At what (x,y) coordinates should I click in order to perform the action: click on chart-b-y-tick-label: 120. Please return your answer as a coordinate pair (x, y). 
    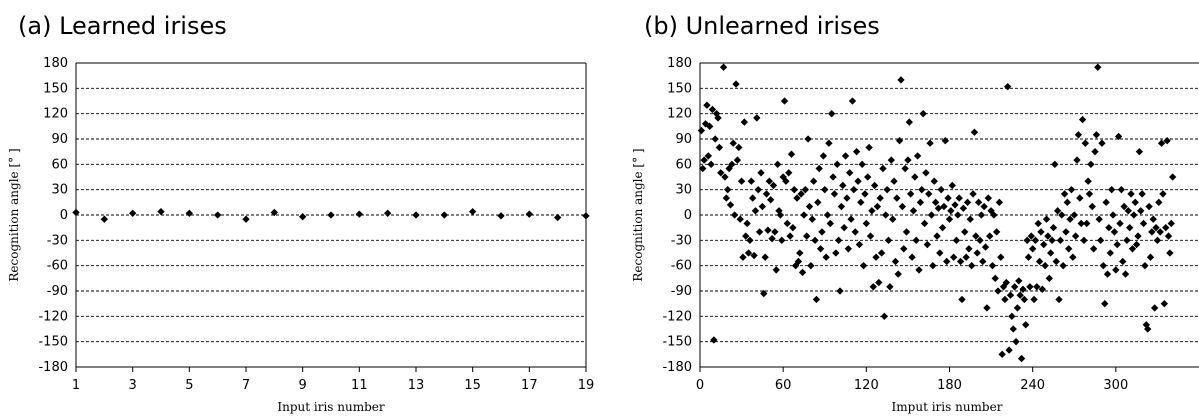
    Looking at the image, I should click on (679, 114).